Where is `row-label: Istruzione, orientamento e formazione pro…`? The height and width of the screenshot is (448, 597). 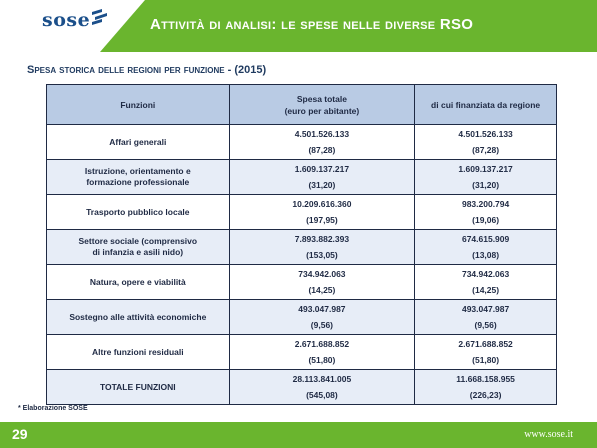 row-label: Istruzione, orientamento e formazione pro… is located at coordinates (138, 177).